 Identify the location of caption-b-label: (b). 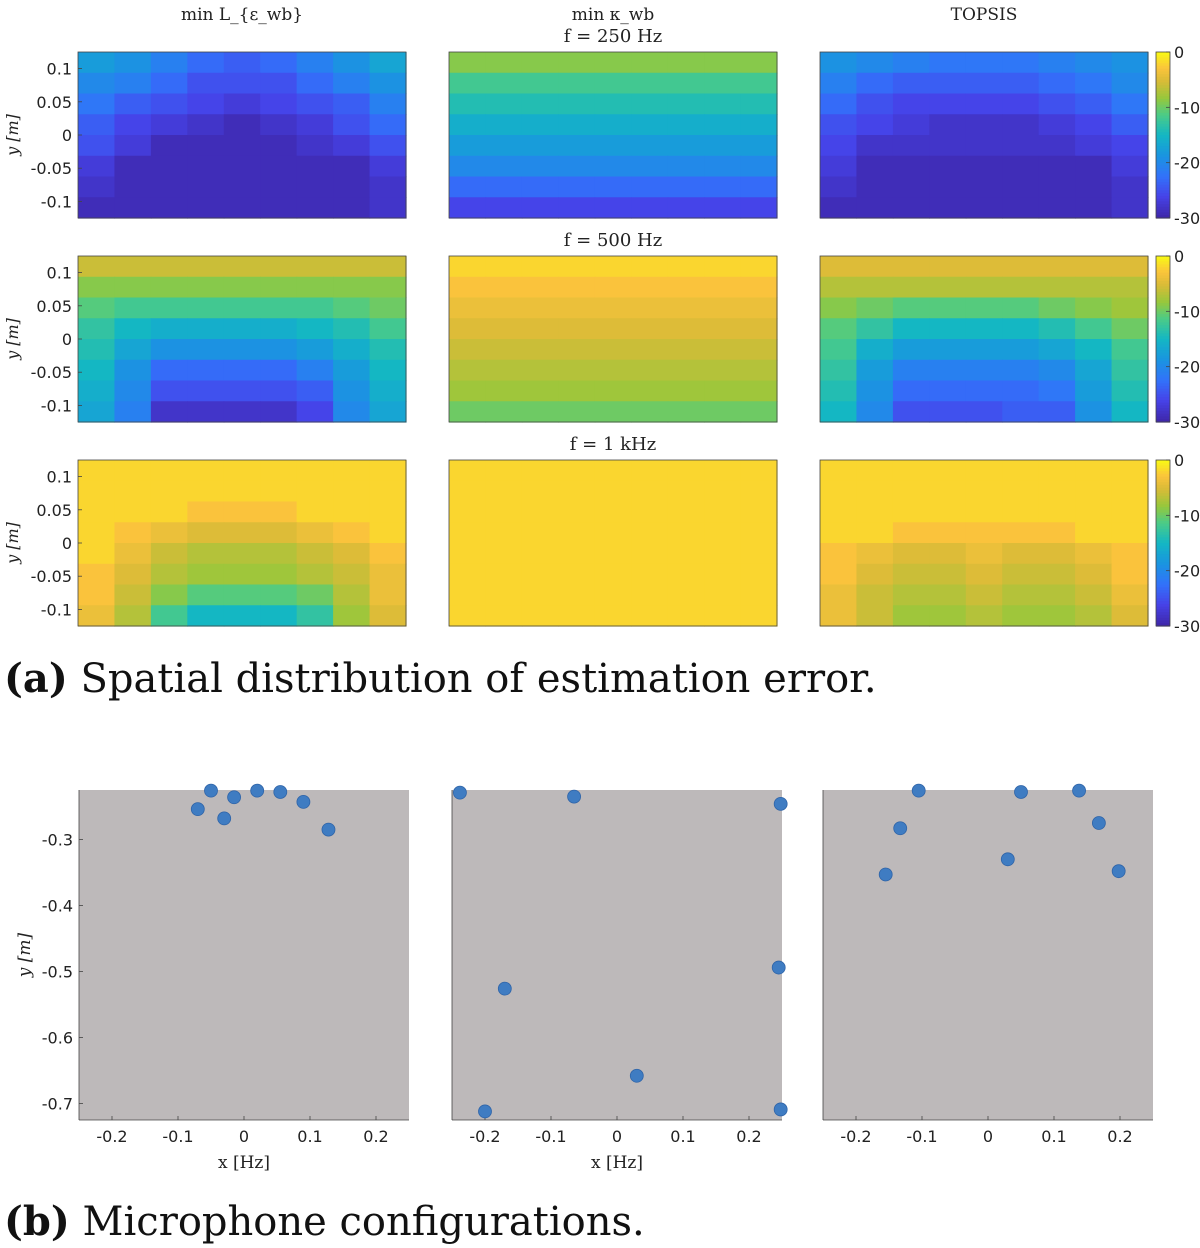
(37, 1221).